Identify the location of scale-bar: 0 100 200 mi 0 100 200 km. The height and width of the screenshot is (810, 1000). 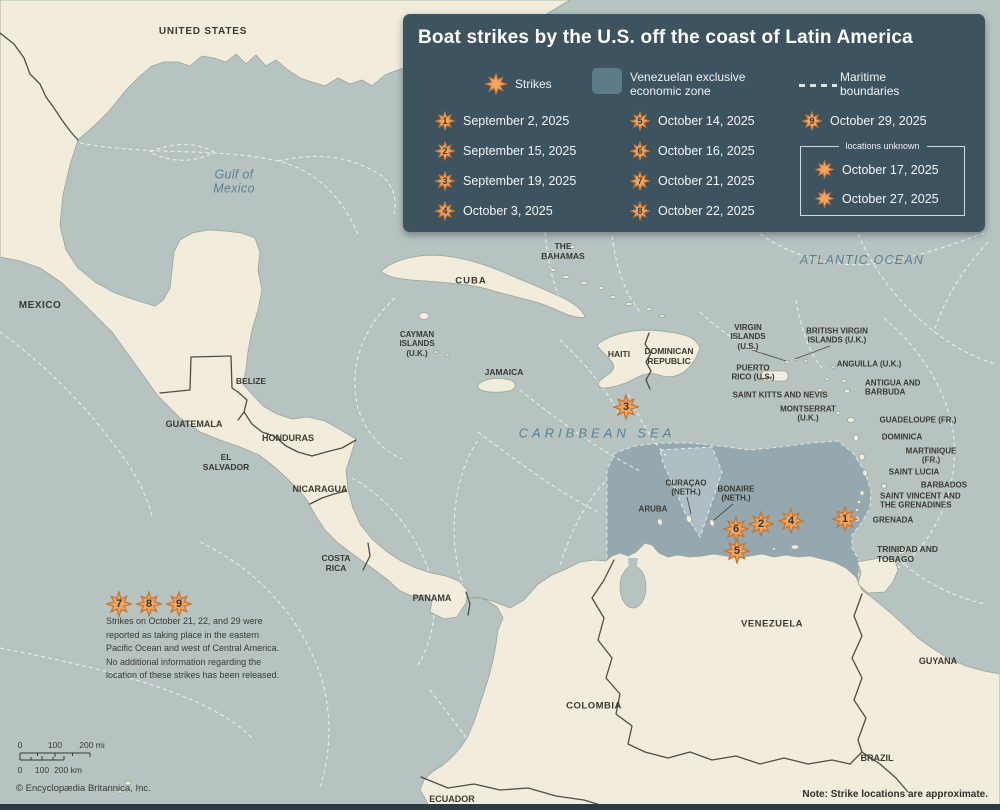
(79, 759).